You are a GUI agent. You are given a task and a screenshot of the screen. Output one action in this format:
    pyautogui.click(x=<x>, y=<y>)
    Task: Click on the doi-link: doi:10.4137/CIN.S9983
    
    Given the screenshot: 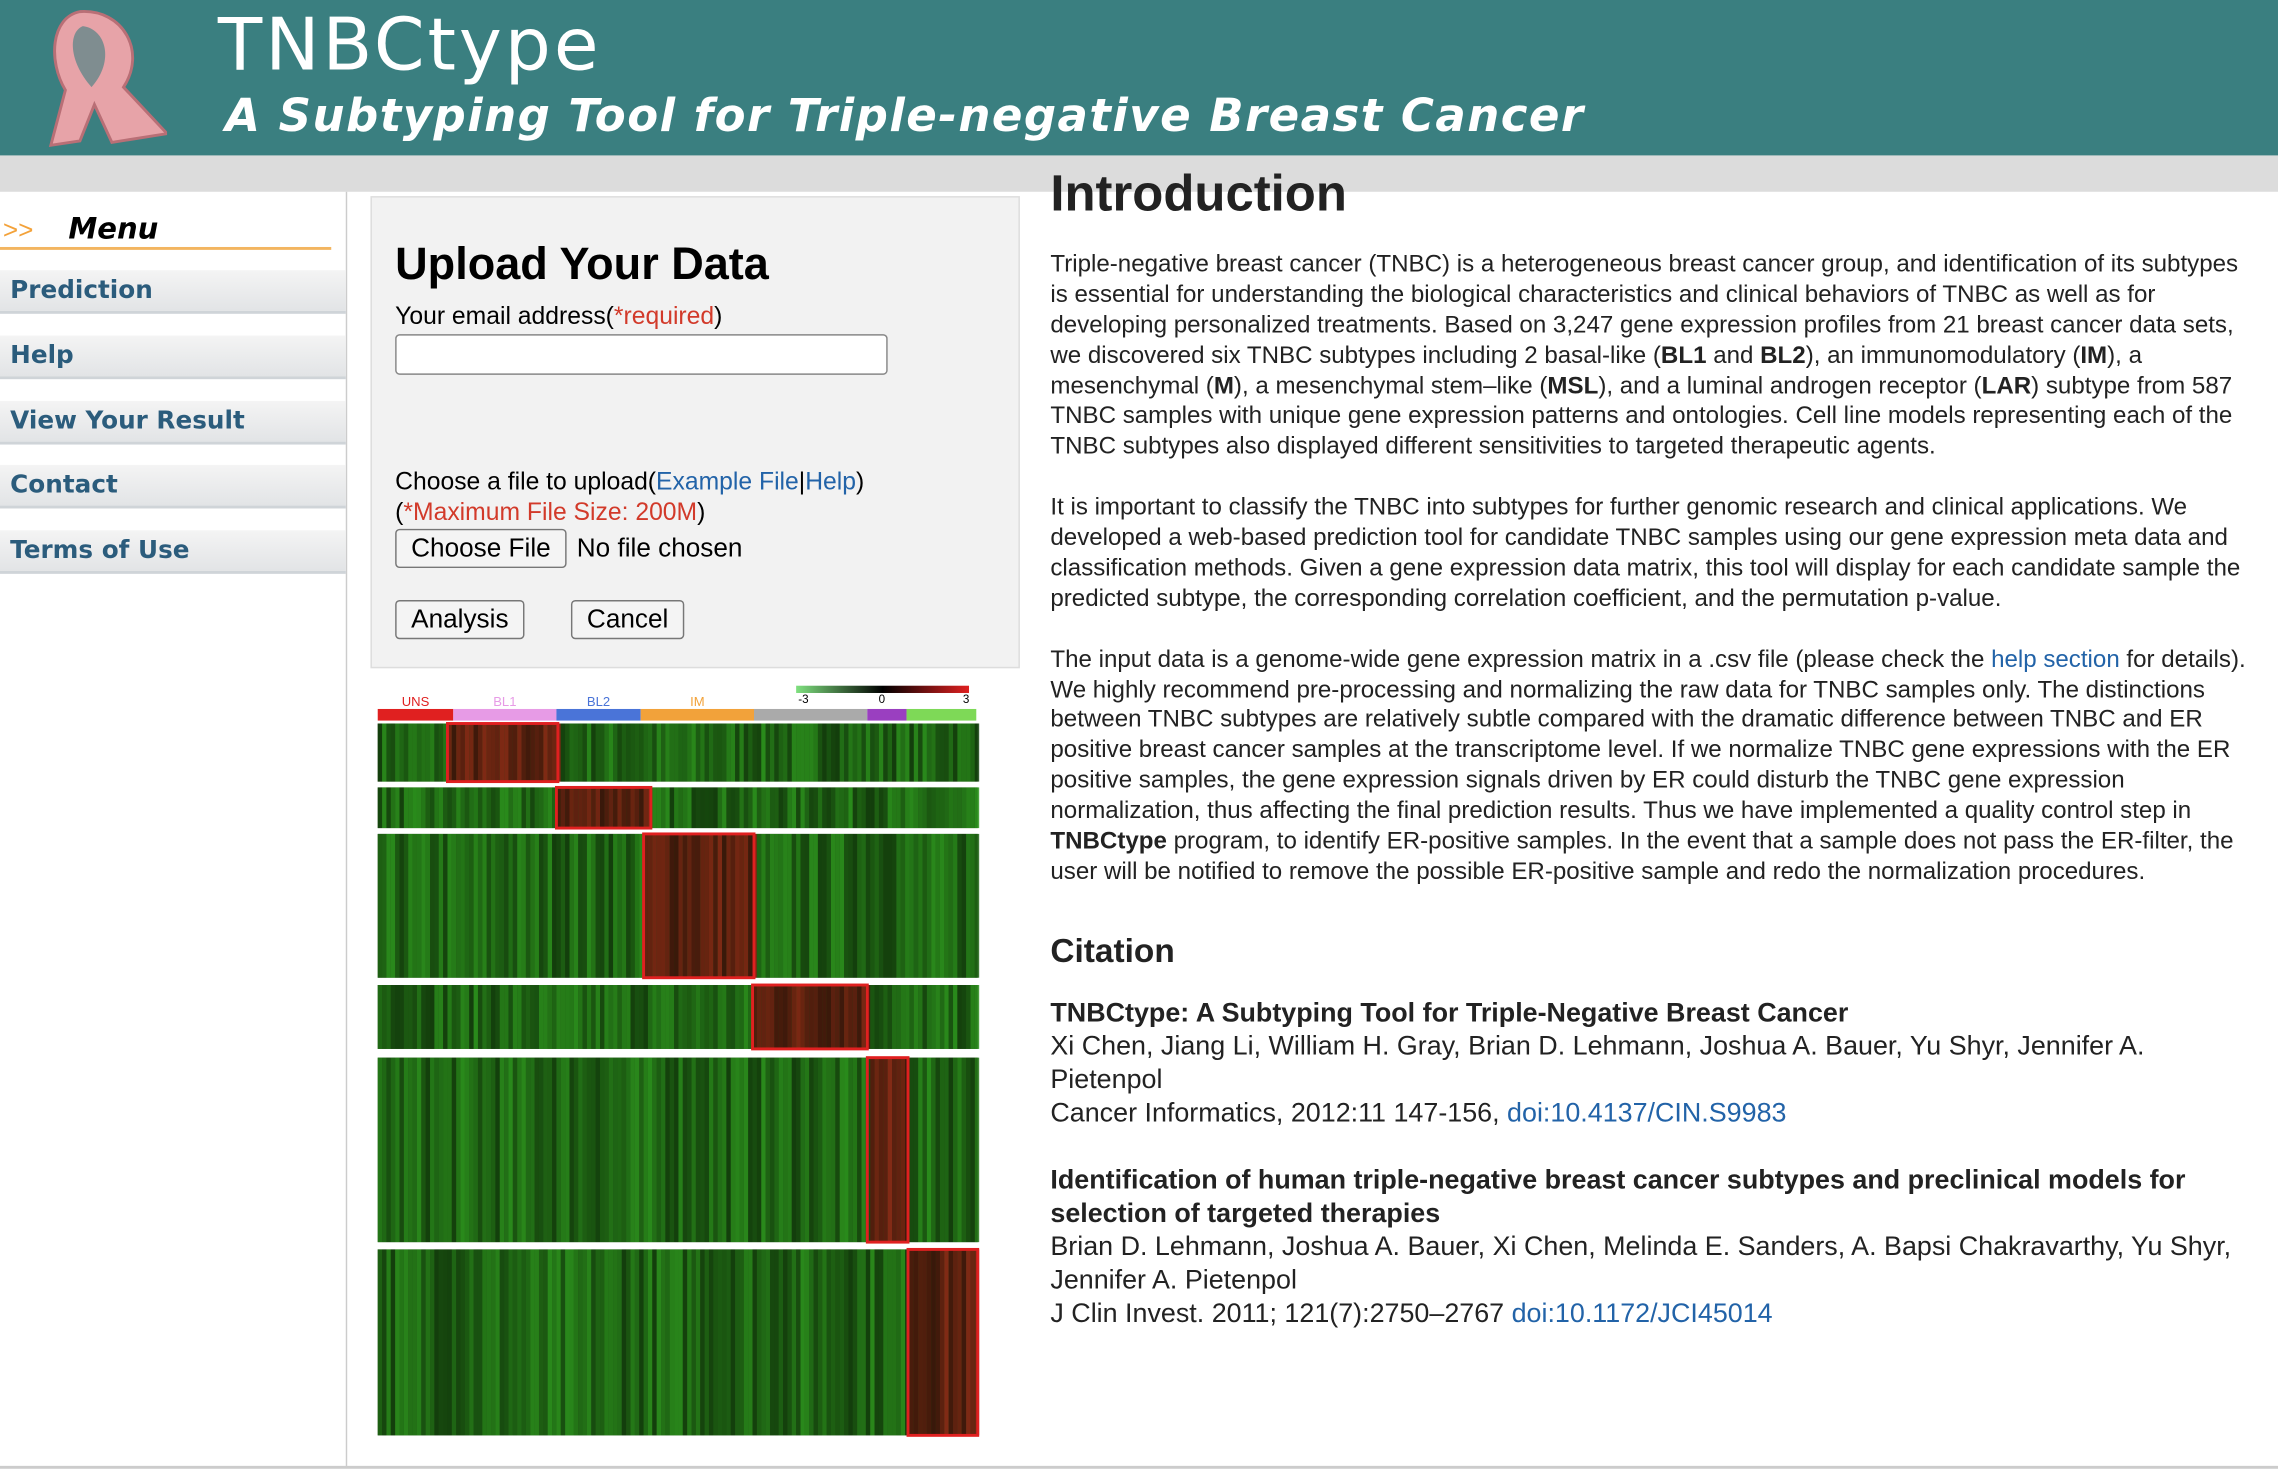 What is the action you would take?
    pyautogui.click(x=1647, y=1112)
    